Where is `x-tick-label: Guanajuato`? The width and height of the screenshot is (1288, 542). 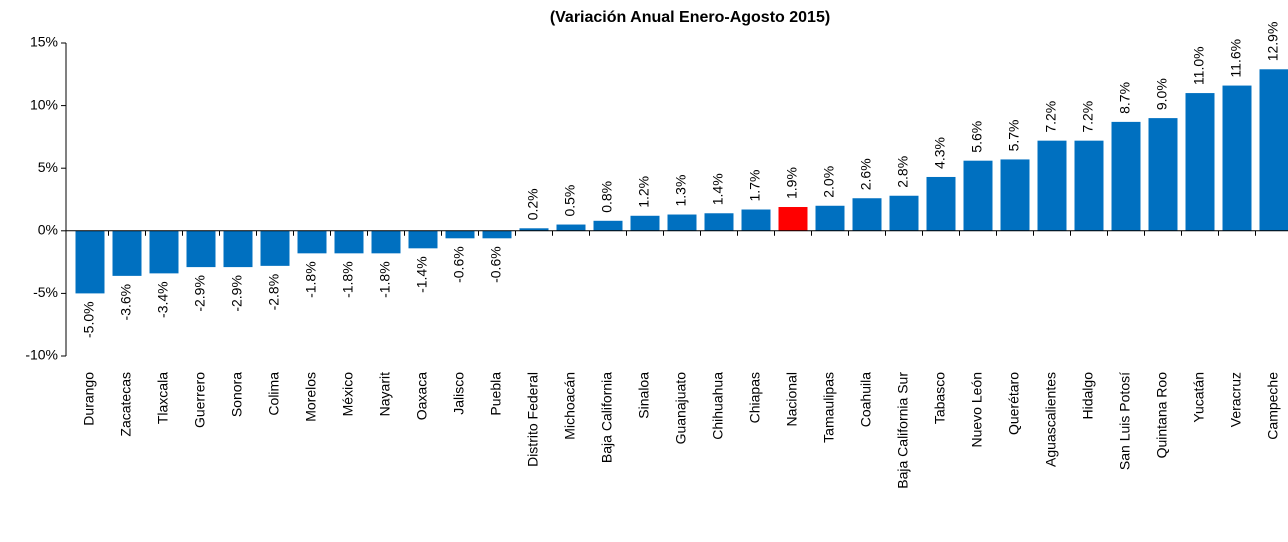 x-tick-label: Guanajuato is located at coordinates (681, 408).